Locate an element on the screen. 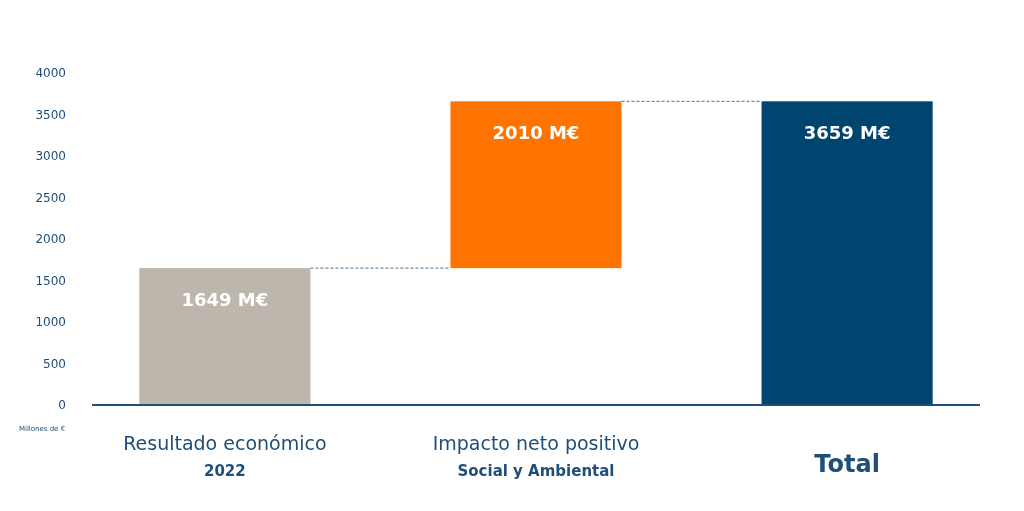 The width and height of the screenshot is (1024, 511). x-tick-label: Total is located at coordinates (847, 464).